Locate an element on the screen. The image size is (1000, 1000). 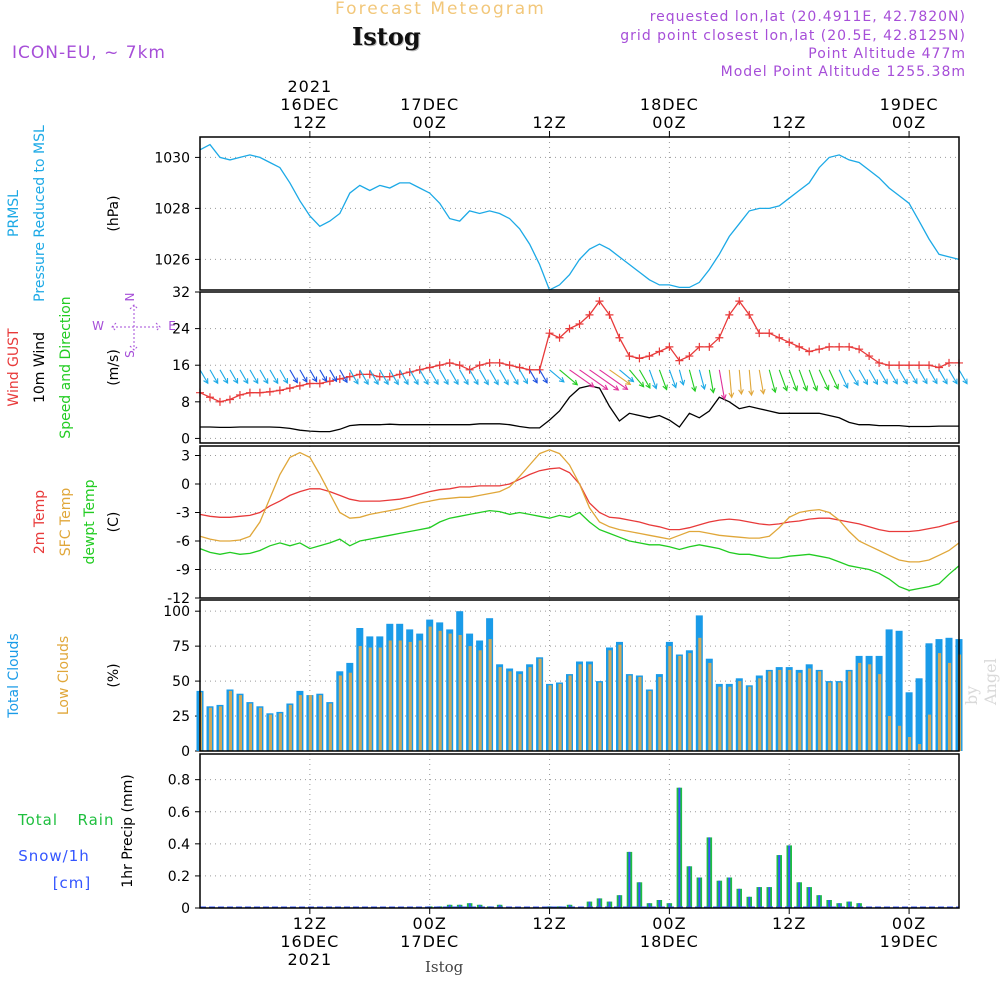
top-time-label: 16DEC is located at coordinates (309, 104).